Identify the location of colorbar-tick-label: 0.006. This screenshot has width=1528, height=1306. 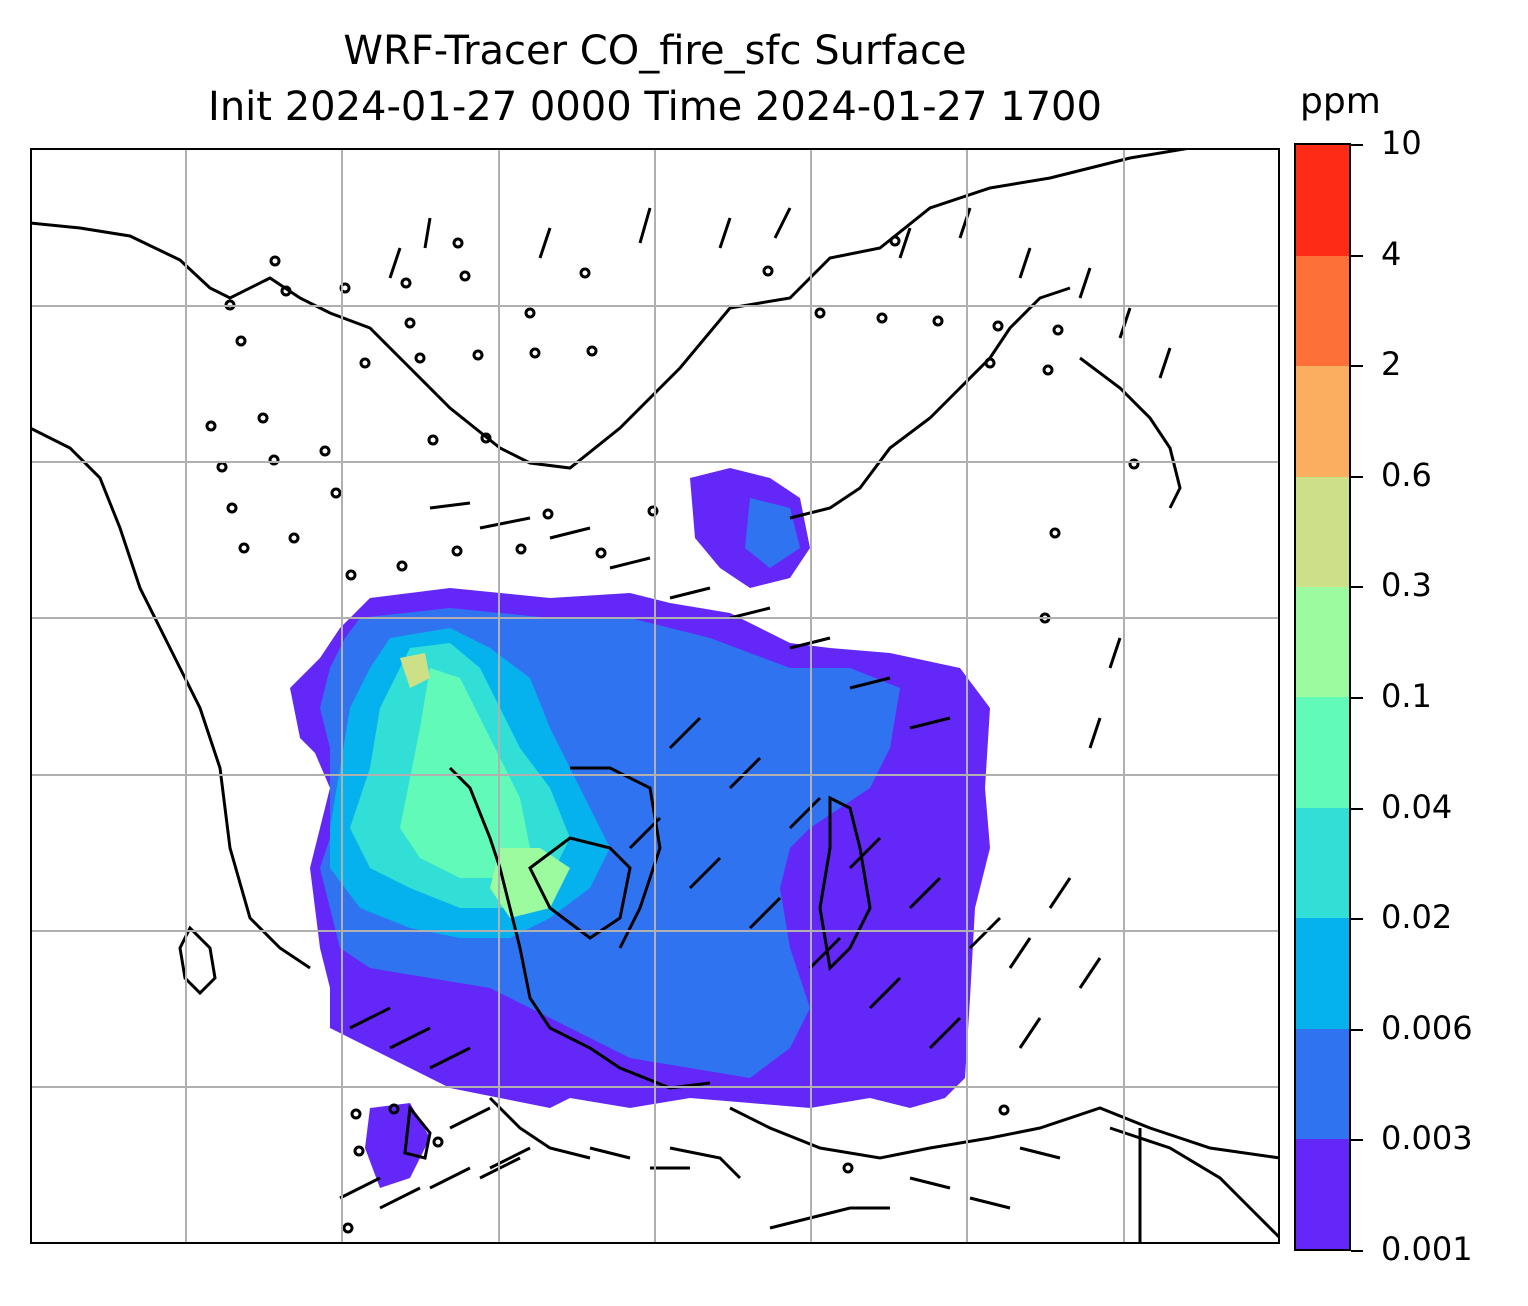
(1427, 1027).